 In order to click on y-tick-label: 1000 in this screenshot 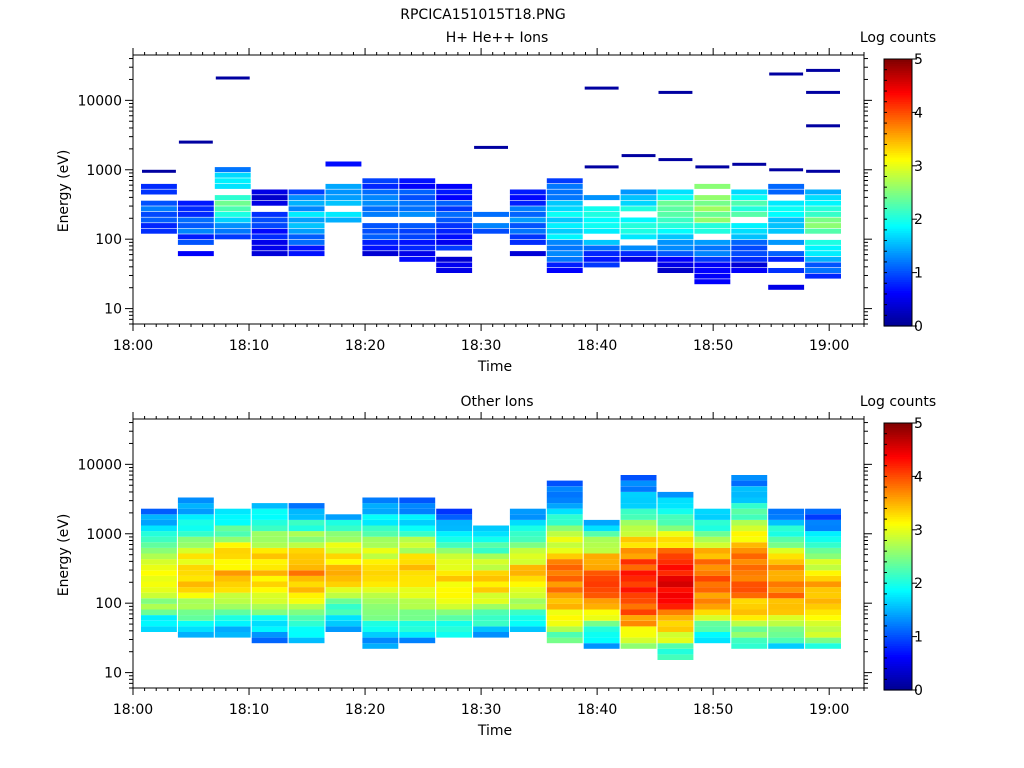, I will do `click(104, 535)`.